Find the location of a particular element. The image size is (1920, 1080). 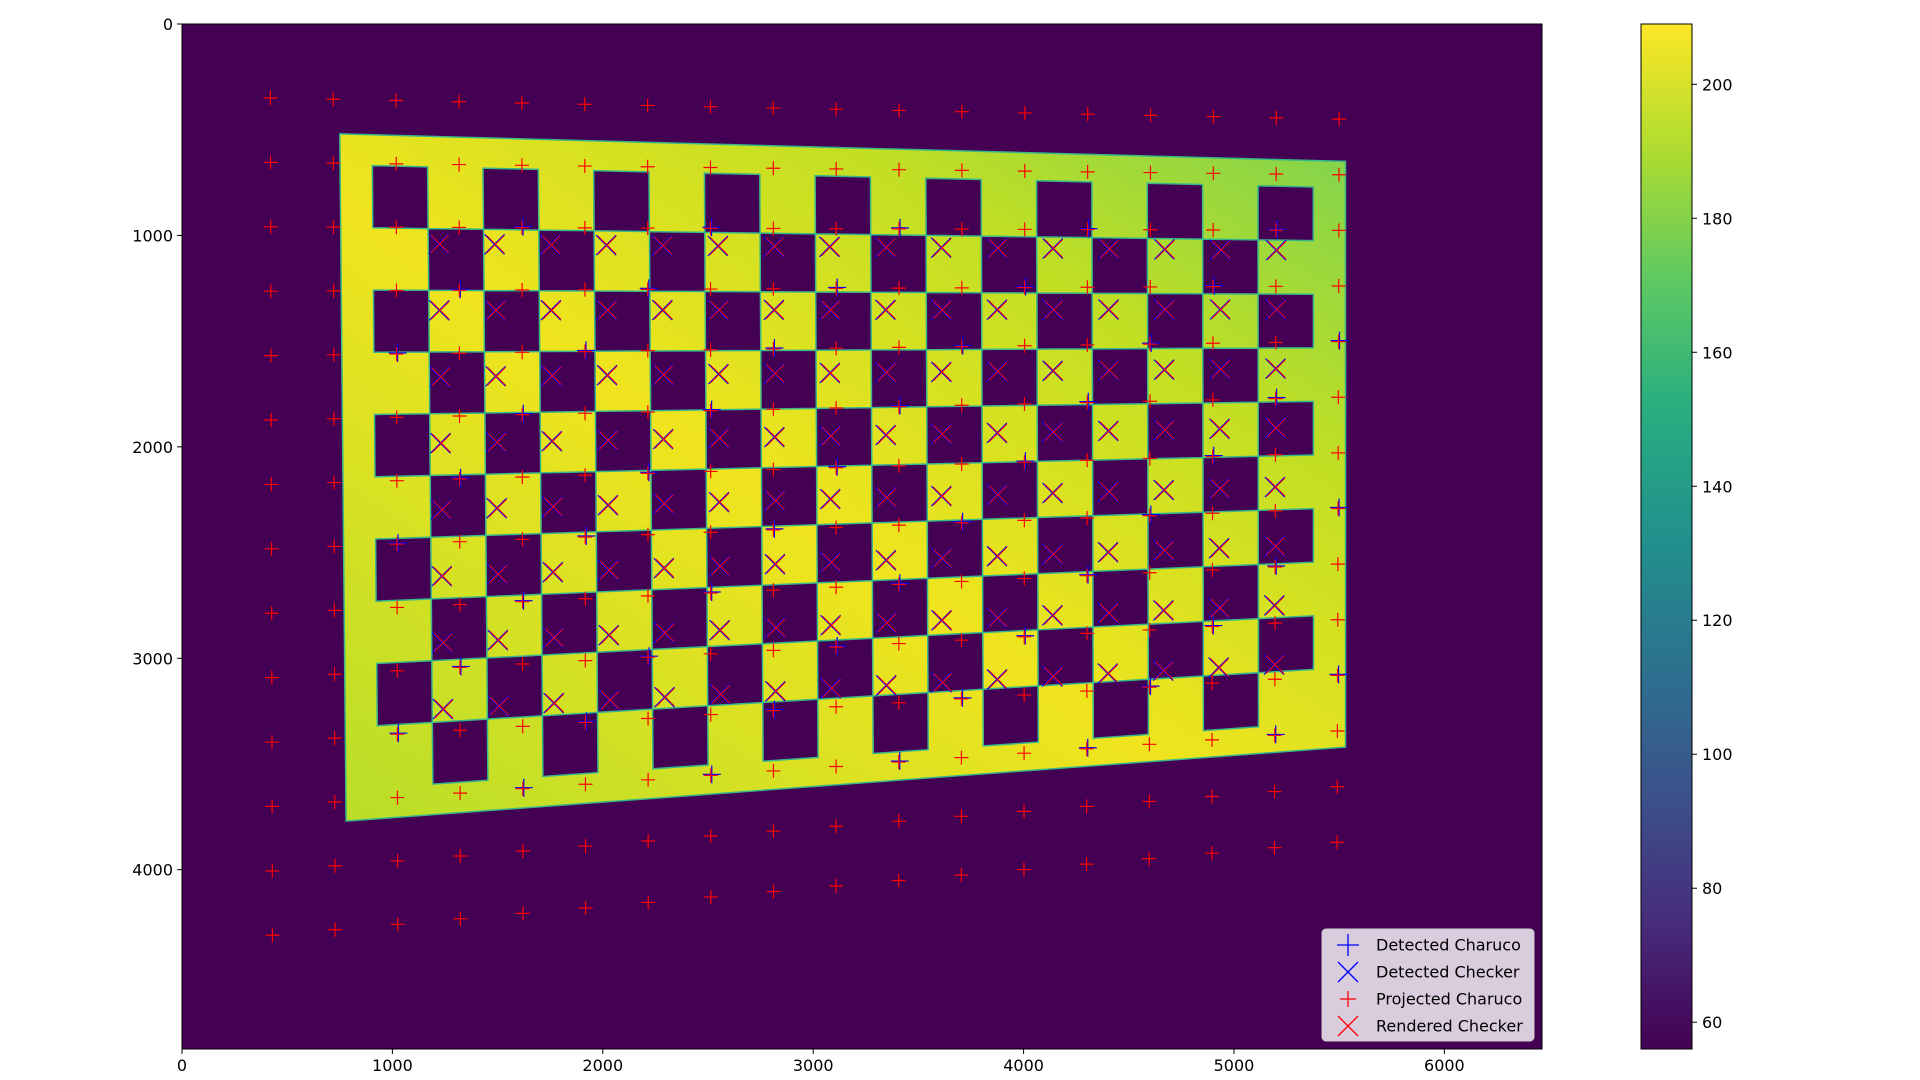

x-tick-label: 2000 is located at coordinates (602, 1065).